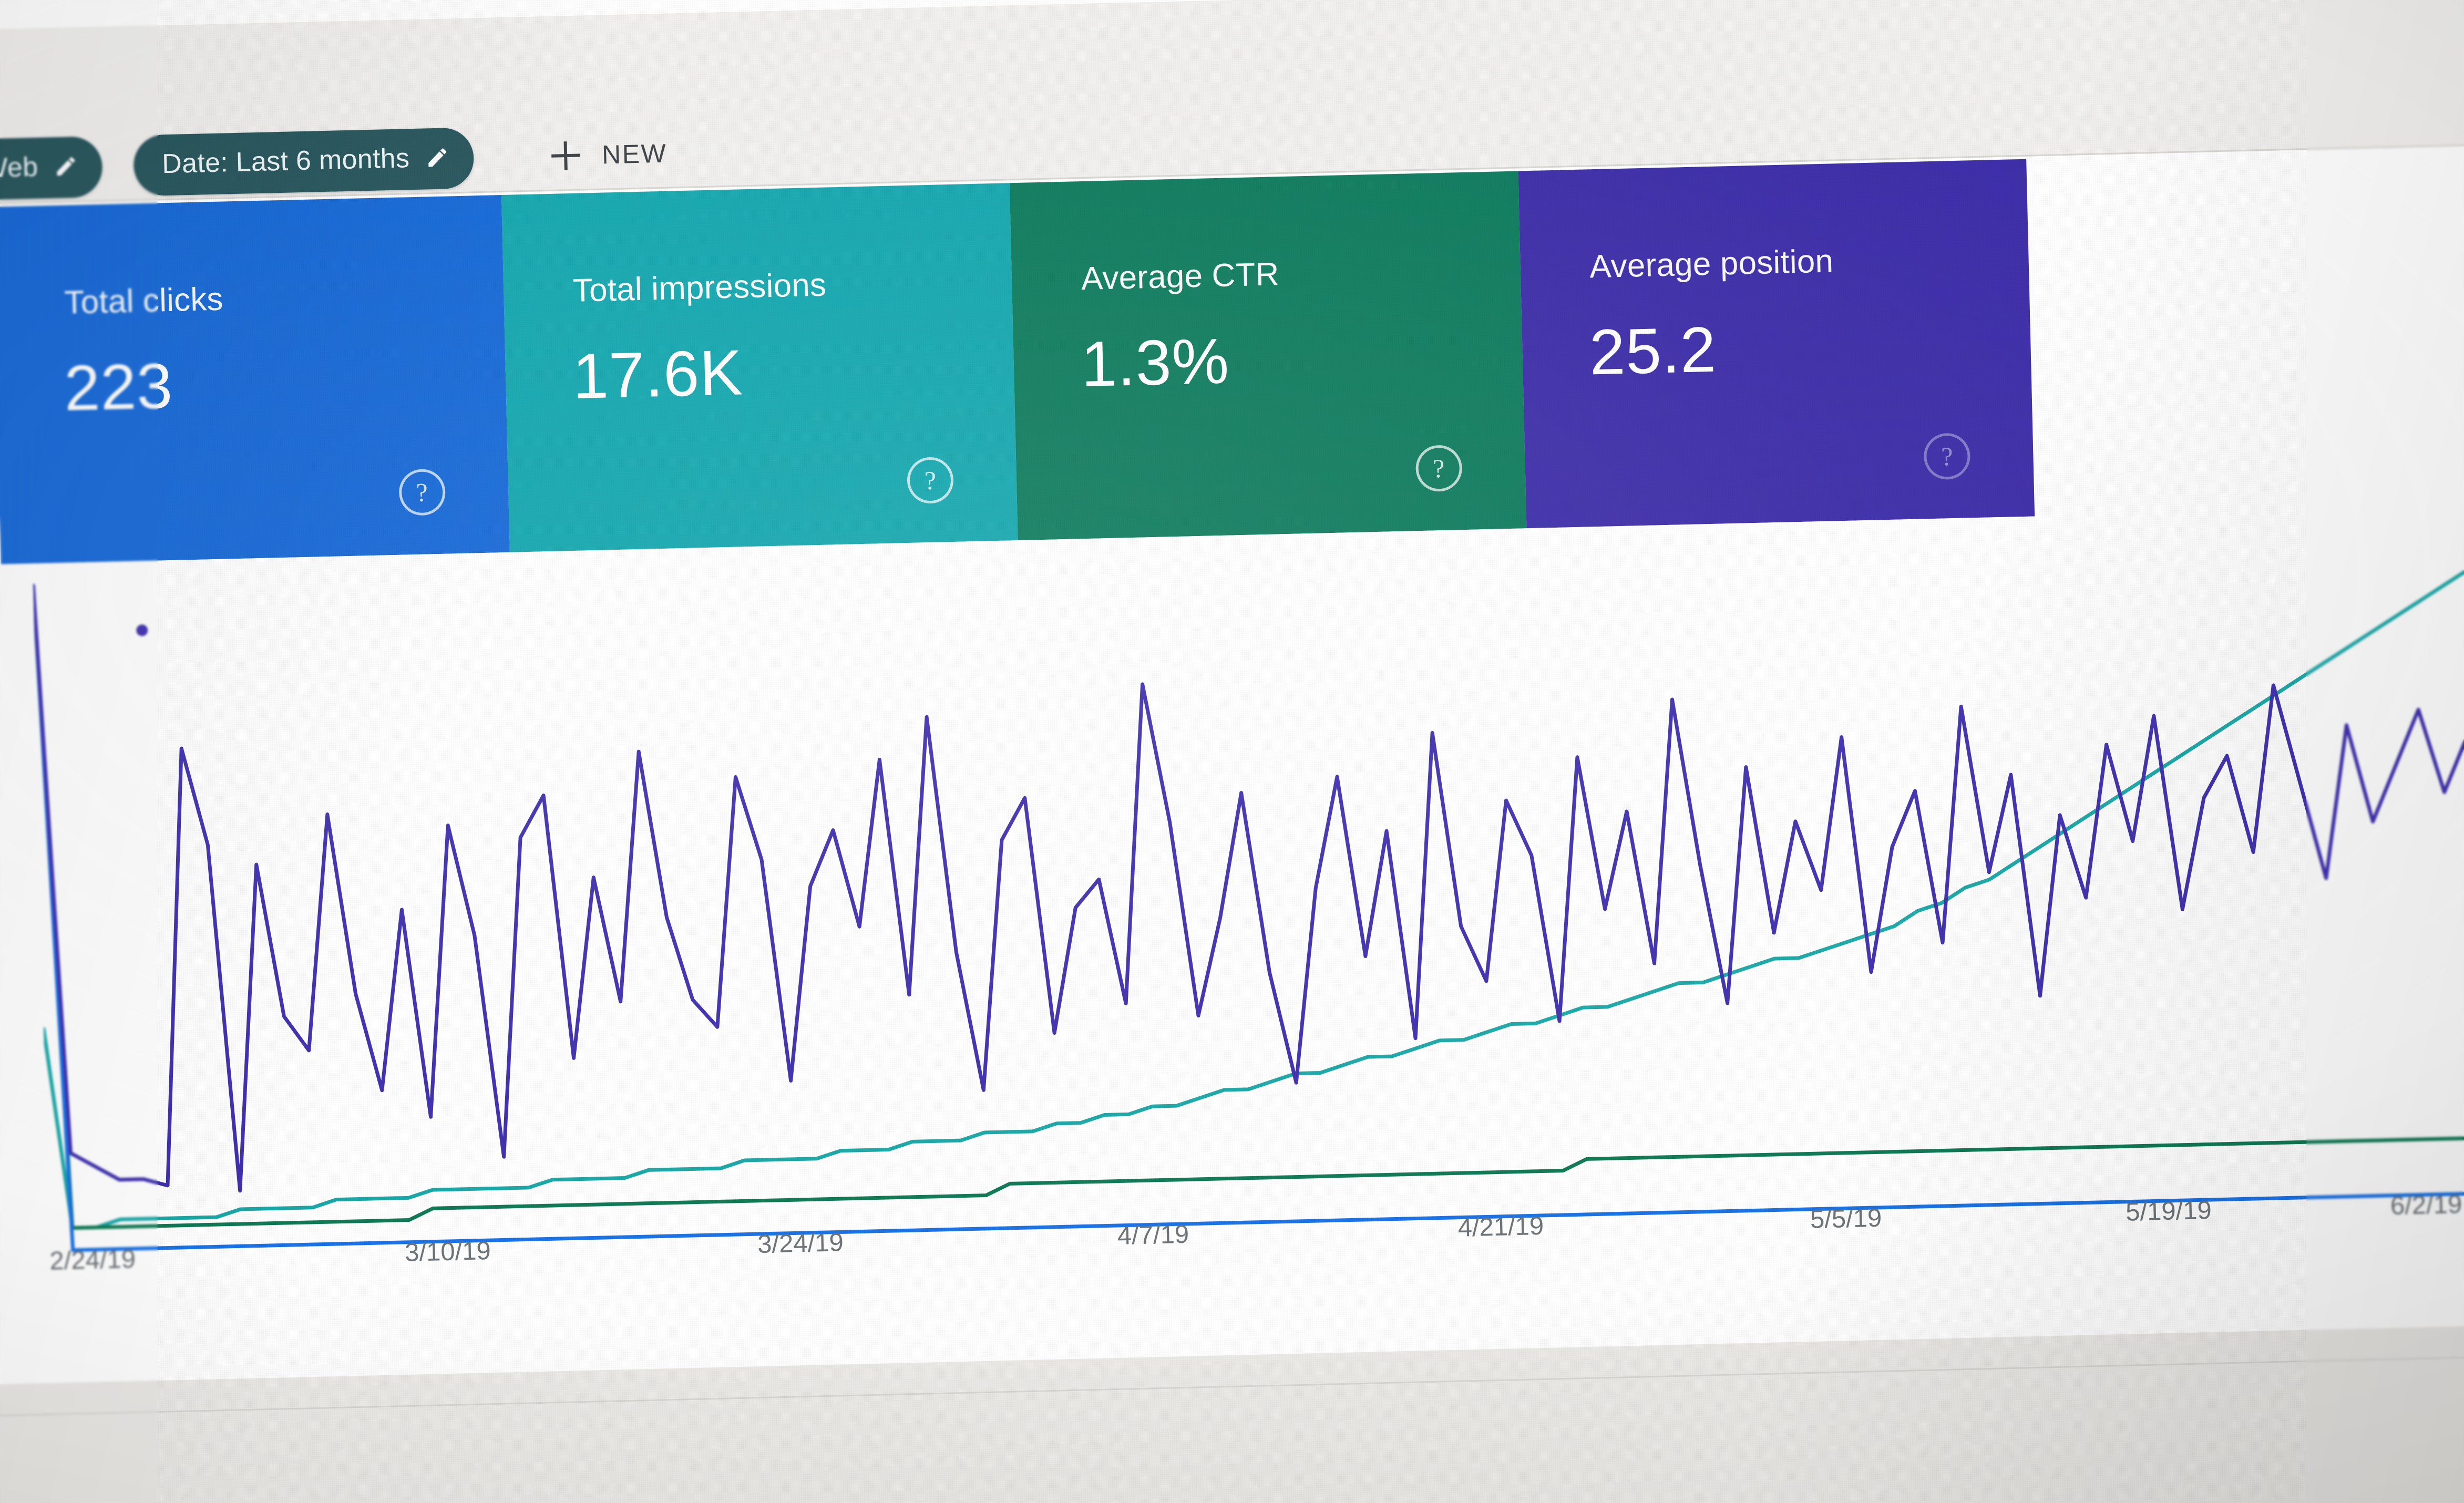 This screenshot has height=1503, width=2464. I want to click on metric-card-label: Total impressions, so click(700, 288).